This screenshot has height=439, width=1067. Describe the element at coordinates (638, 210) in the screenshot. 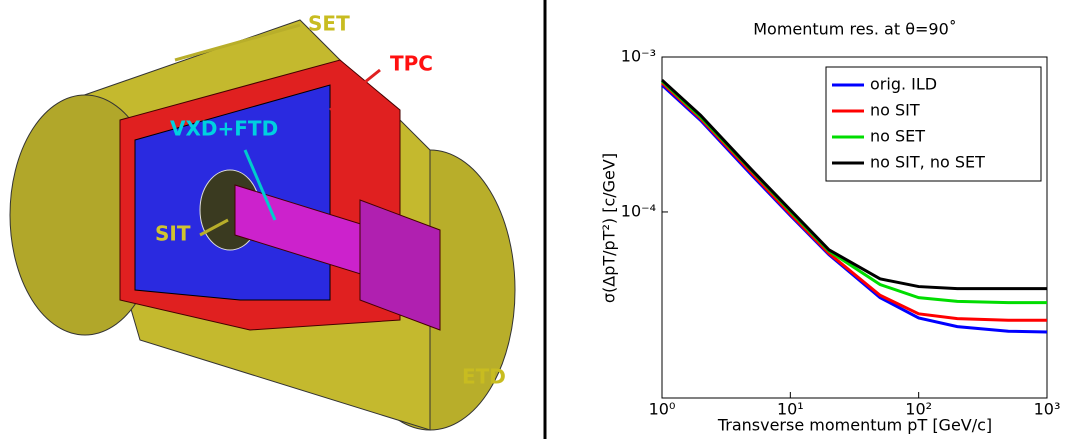

I see `y-tick-label: 10⁻⁴` at that location.